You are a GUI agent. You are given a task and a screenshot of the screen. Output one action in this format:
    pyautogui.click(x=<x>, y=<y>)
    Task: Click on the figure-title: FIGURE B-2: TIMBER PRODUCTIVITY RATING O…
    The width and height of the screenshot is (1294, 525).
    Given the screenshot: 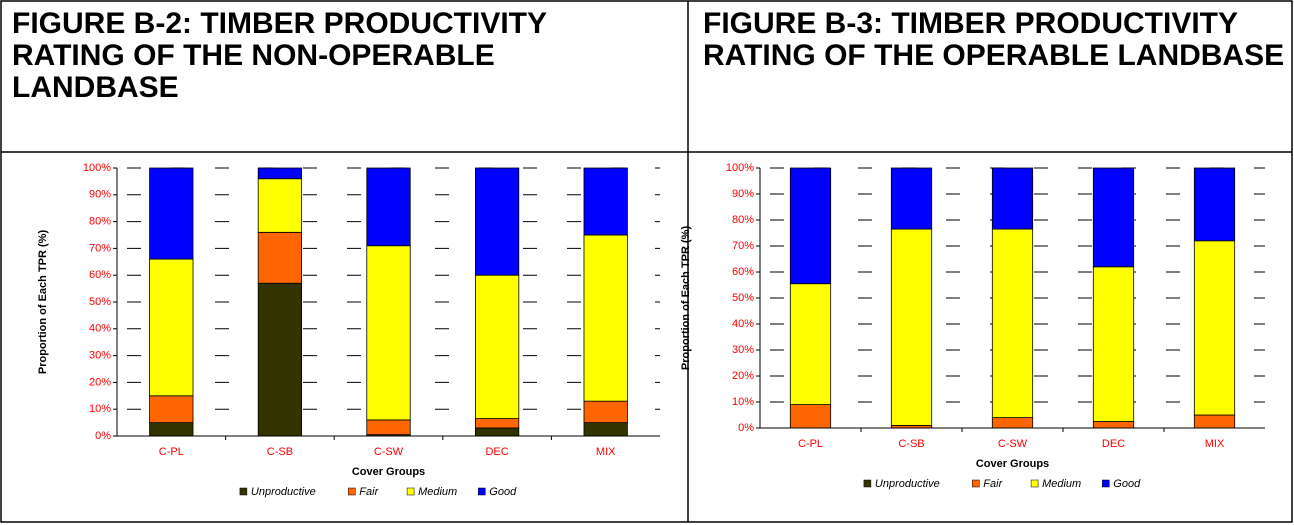 What is the action you would take?
    pyautogui.click(x=279, y=55)
    